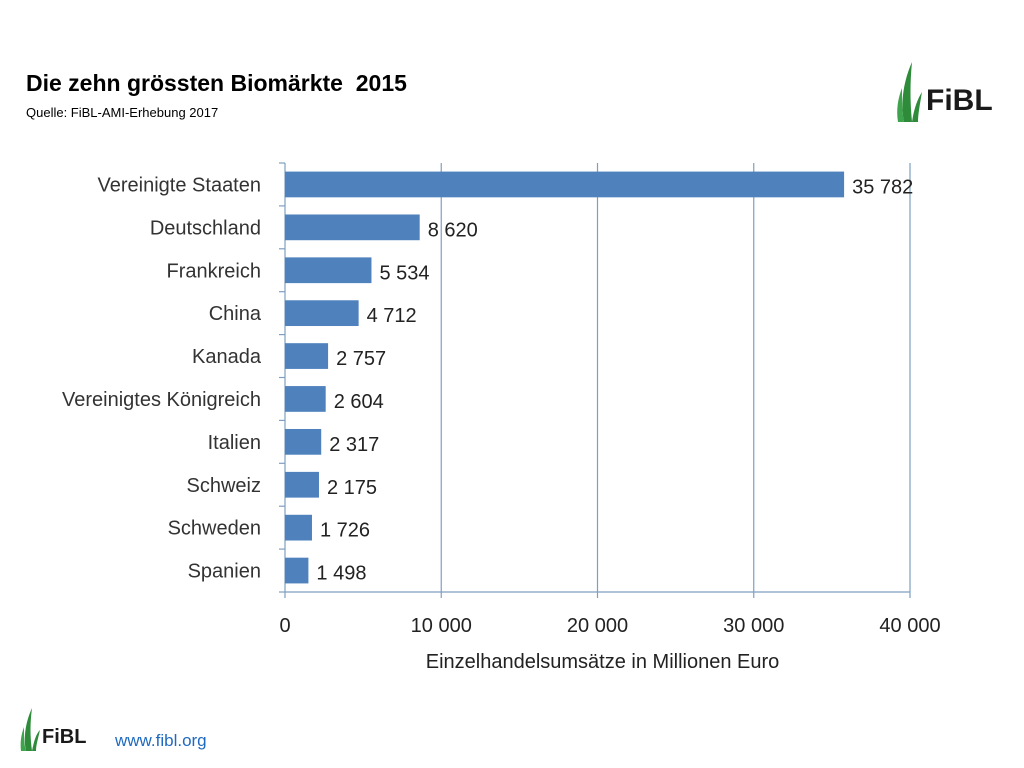 The width and height of the screenshot is (1024, 768). I want to click on fibl-logo-top: FiBL, so click(945, 92).